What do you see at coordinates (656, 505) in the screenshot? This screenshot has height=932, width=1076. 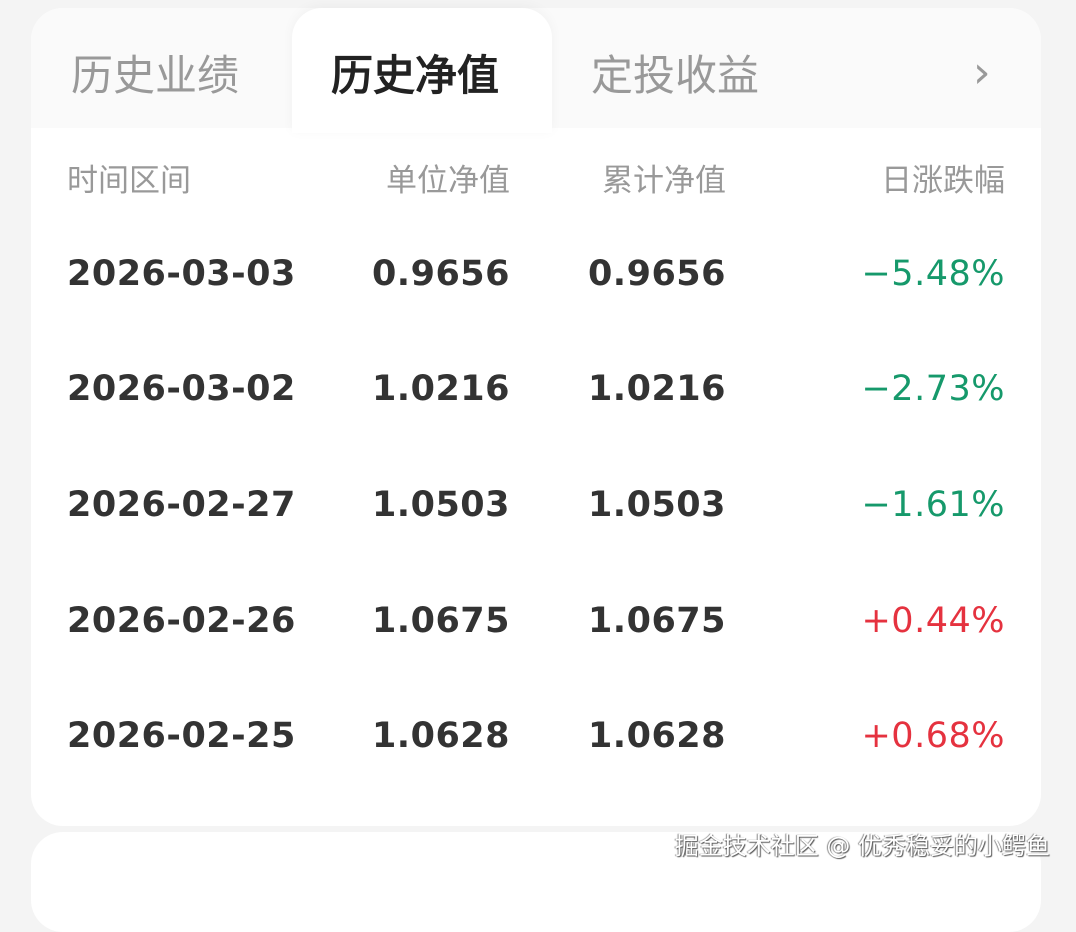 I see `acc-nav-cell: 1.0503` at bounding box center [656, 505].